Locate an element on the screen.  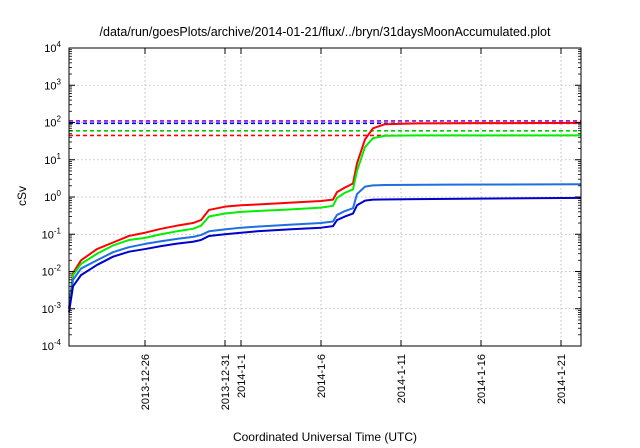
y-axis-label: cSv is located at coordinates (22, 196).